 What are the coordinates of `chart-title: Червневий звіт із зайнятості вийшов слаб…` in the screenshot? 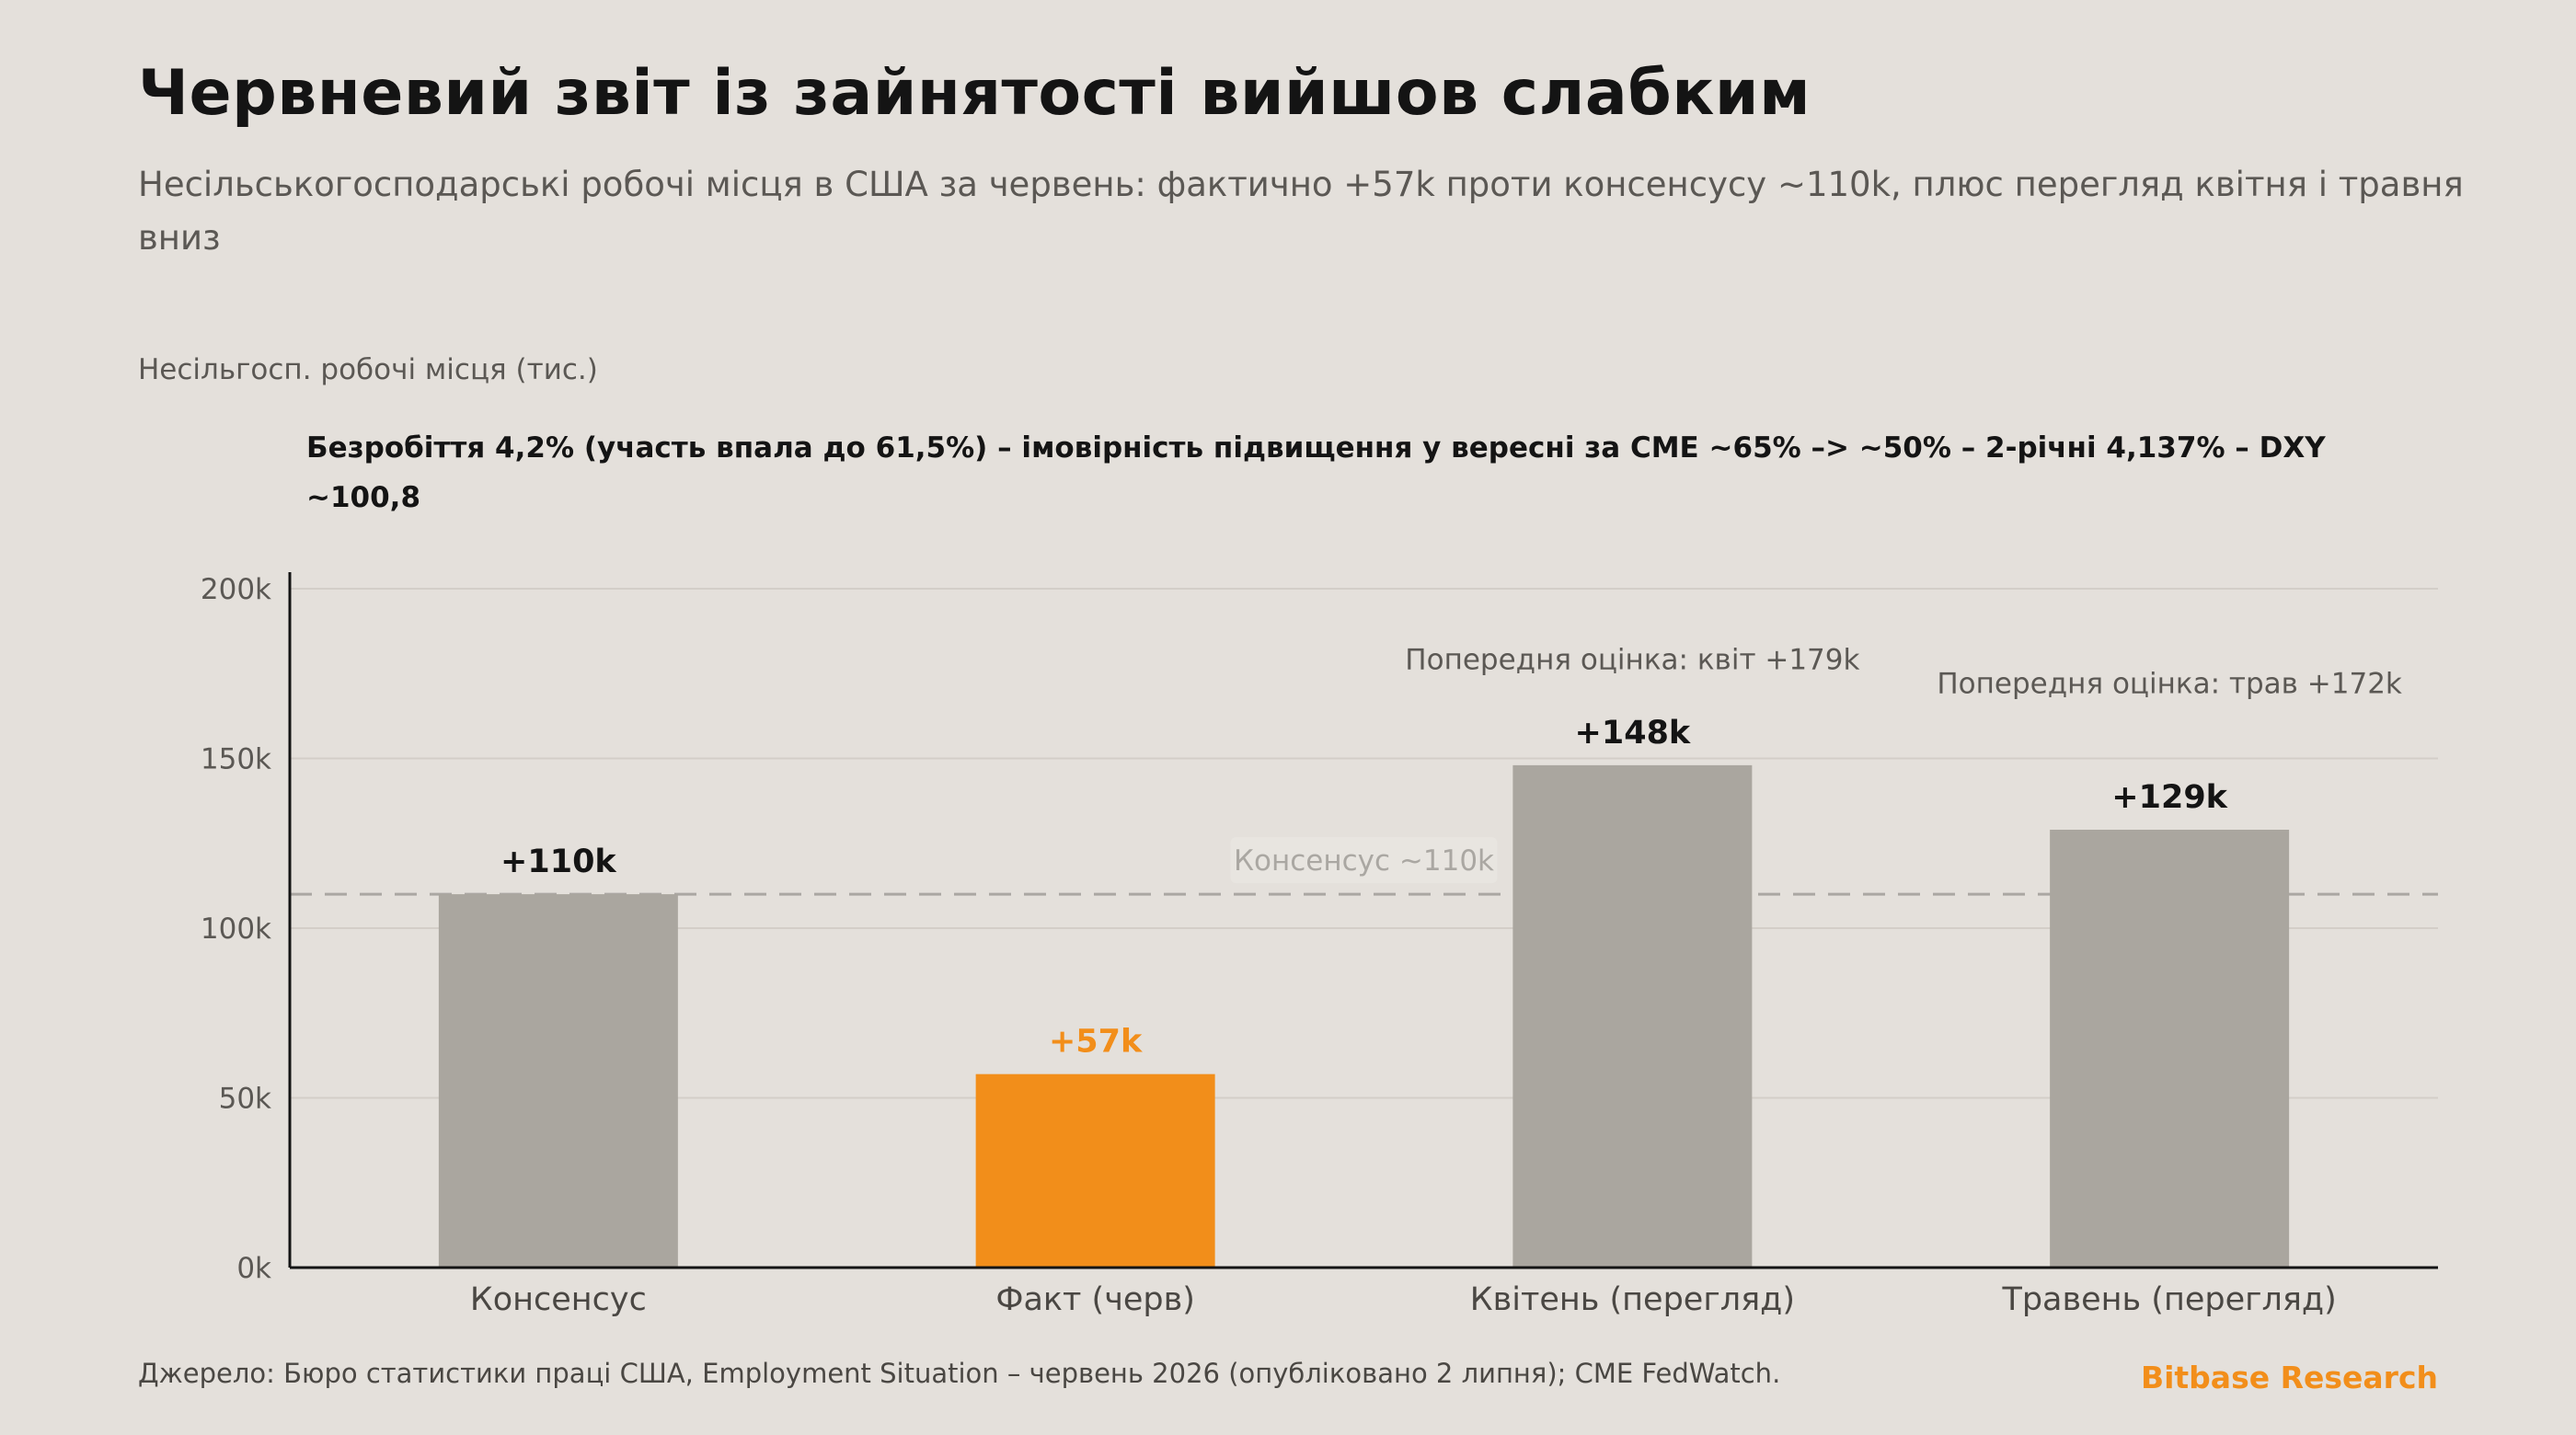 It's located at (974, 93).